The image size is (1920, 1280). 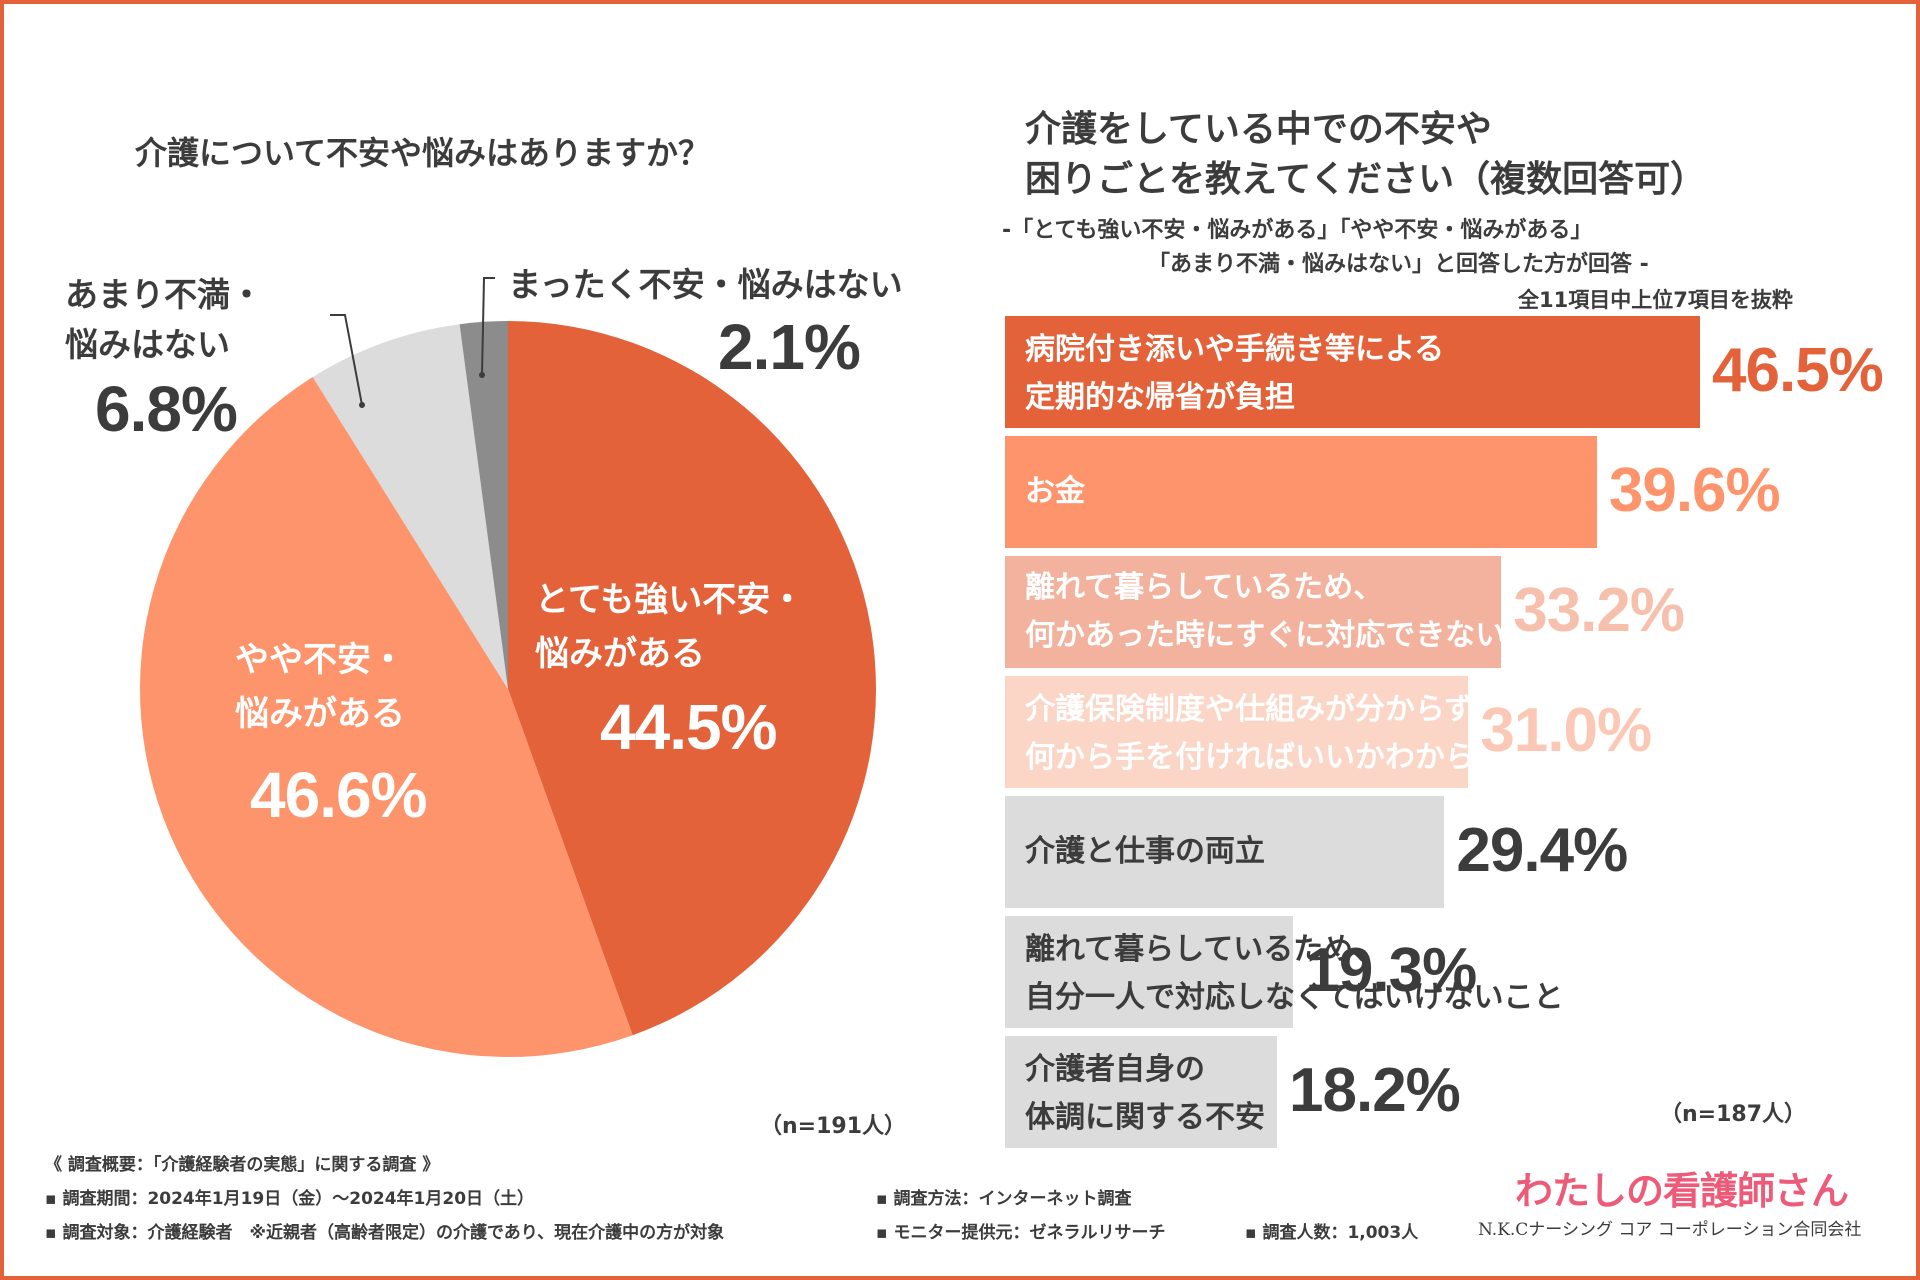 I want to click on bar-label-5: 離れて暮らしているため、 自分一人で対応しなくてはいけないこと, so click(x=1294, y=973).